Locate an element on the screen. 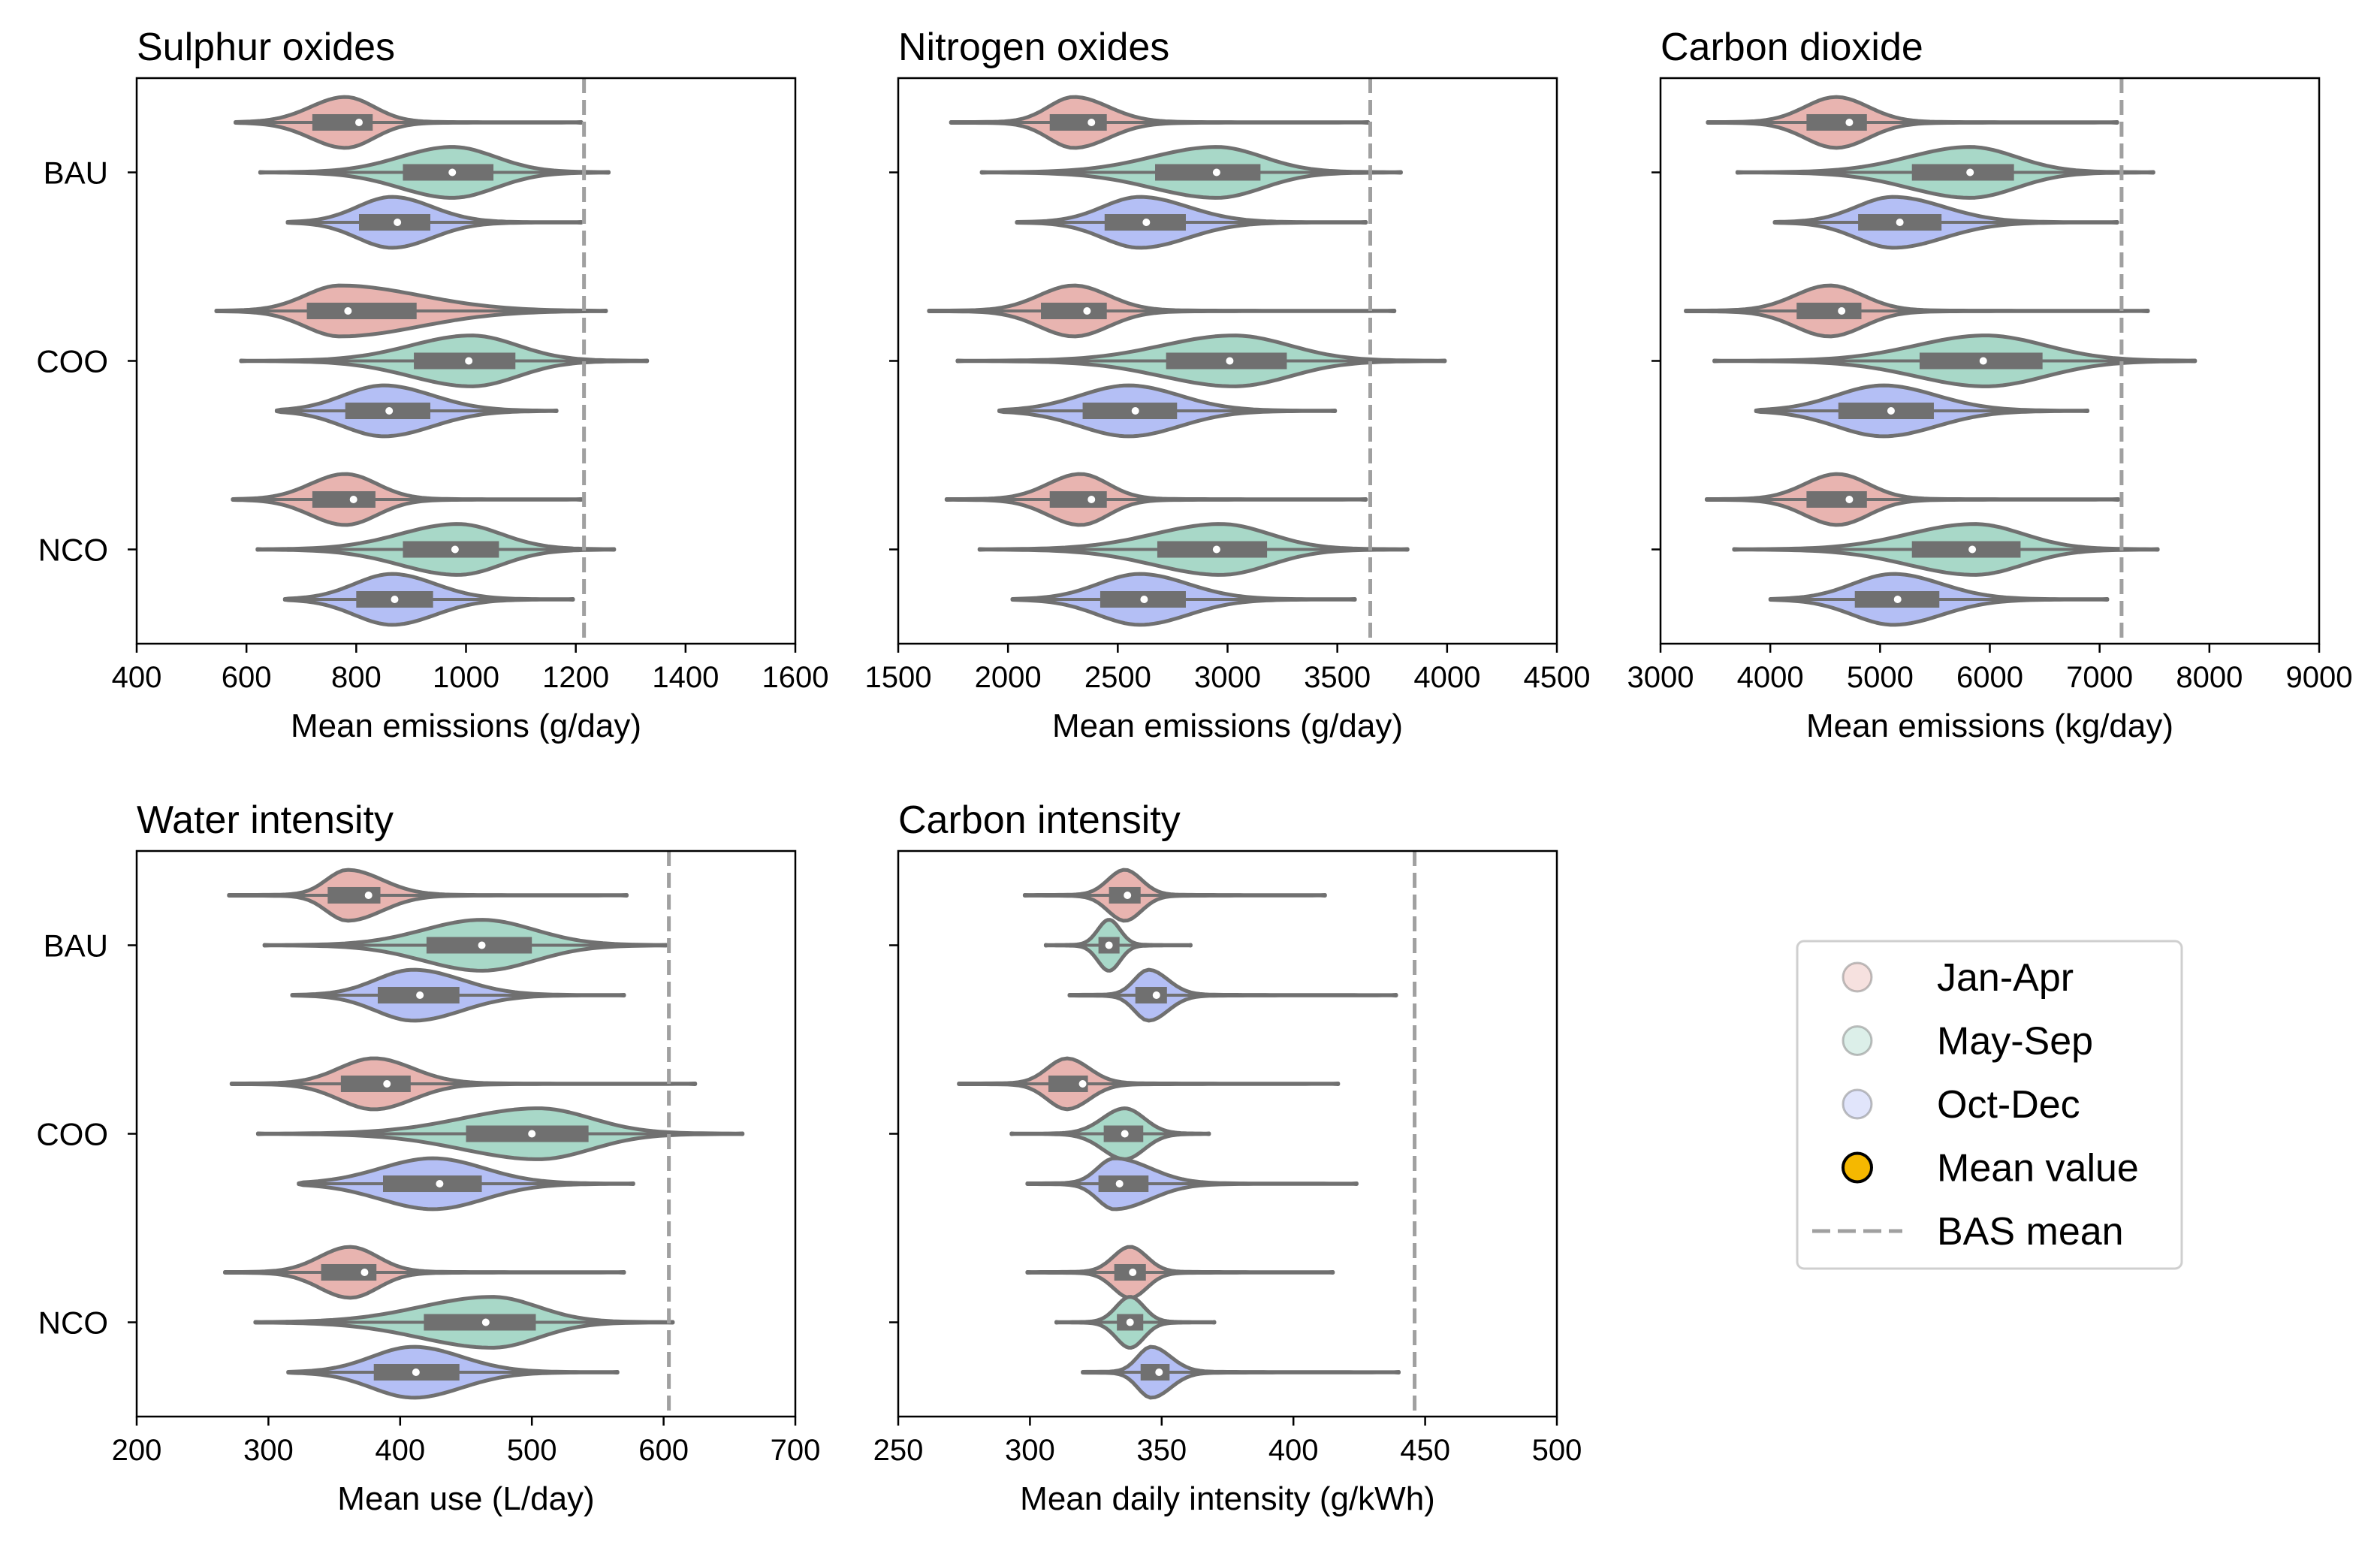 The height and width of the screenshot is (1545, 2380). legend-entry-jan-apr: Jan-Apr is located at coordinates (1958, 978).